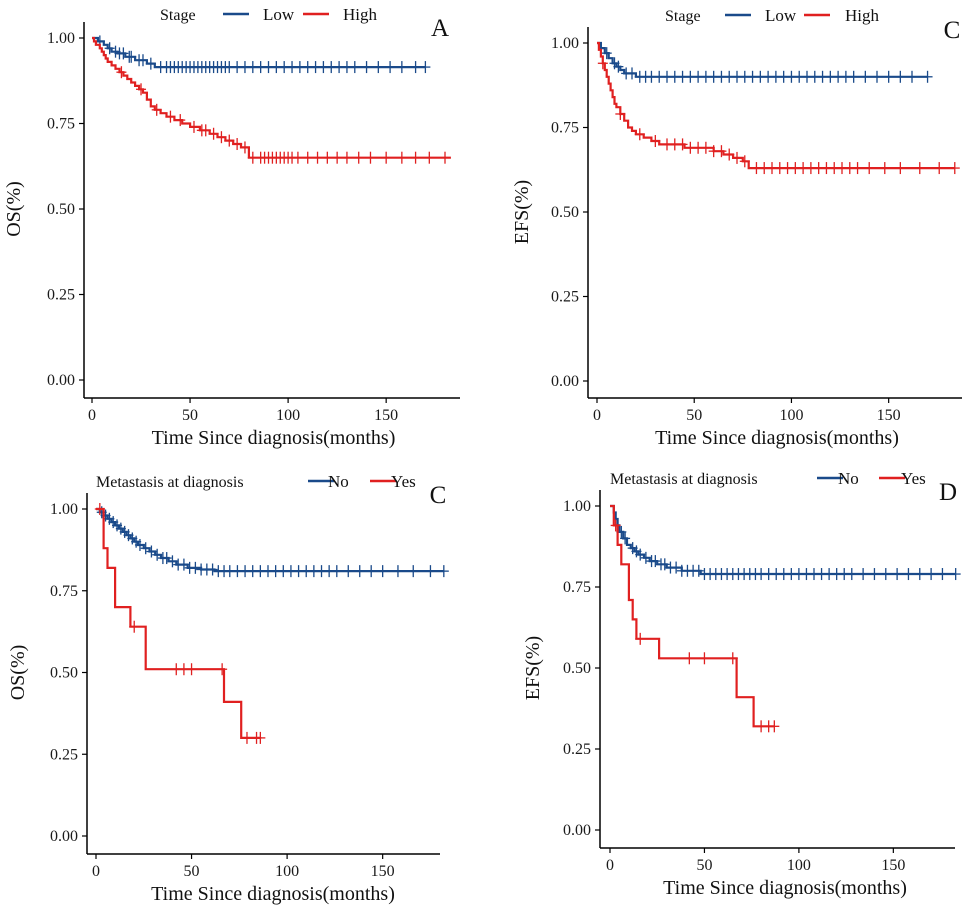 The image size is (972, 909). I want to click on legend-label-yes: Yes, so click(403, 481).